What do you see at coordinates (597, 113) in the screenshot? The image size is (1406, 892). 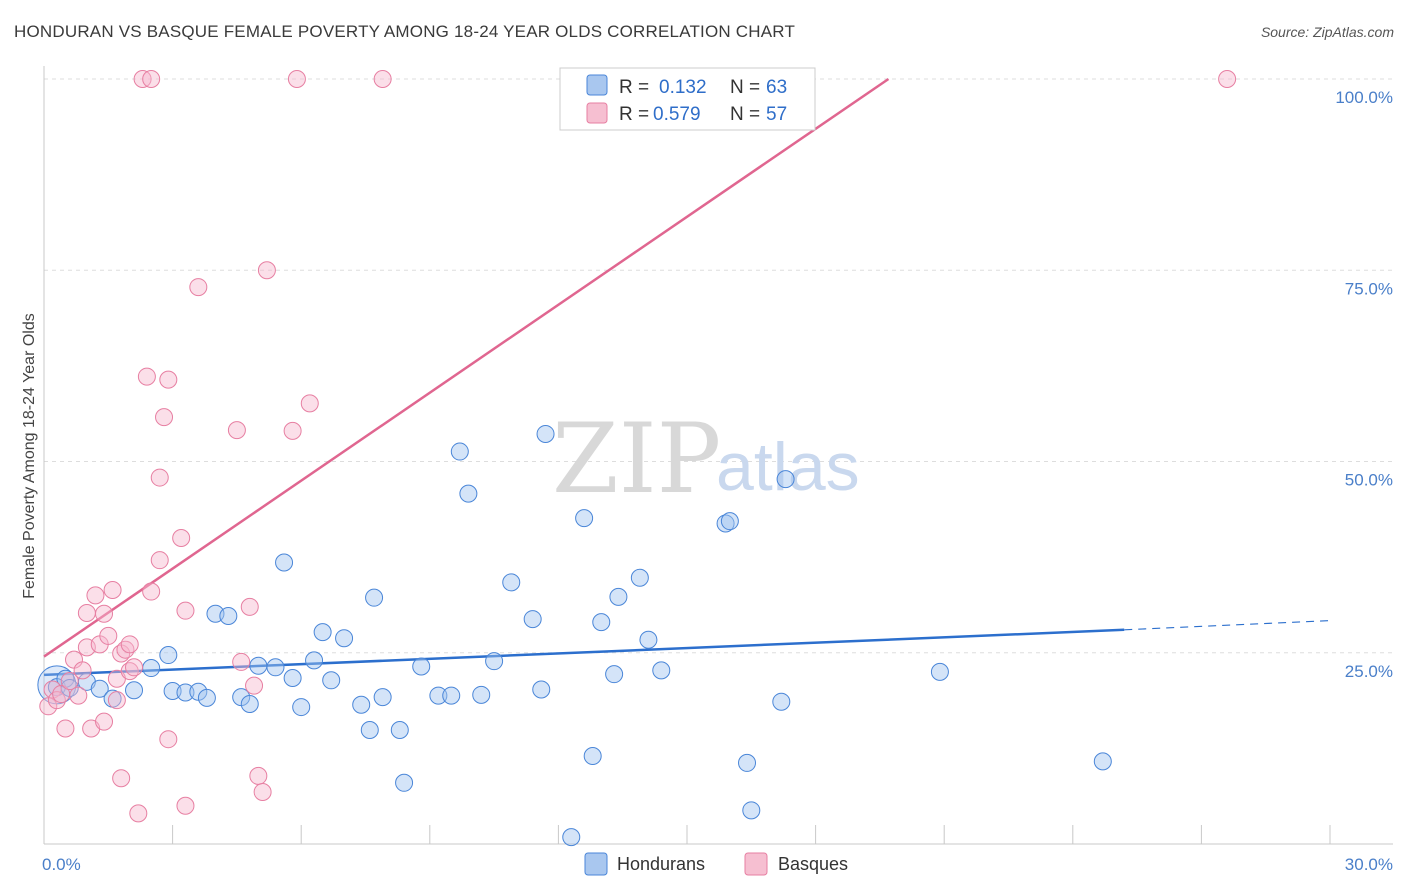 I see `legend-swatch-basques` at bounding box center [597, 113].